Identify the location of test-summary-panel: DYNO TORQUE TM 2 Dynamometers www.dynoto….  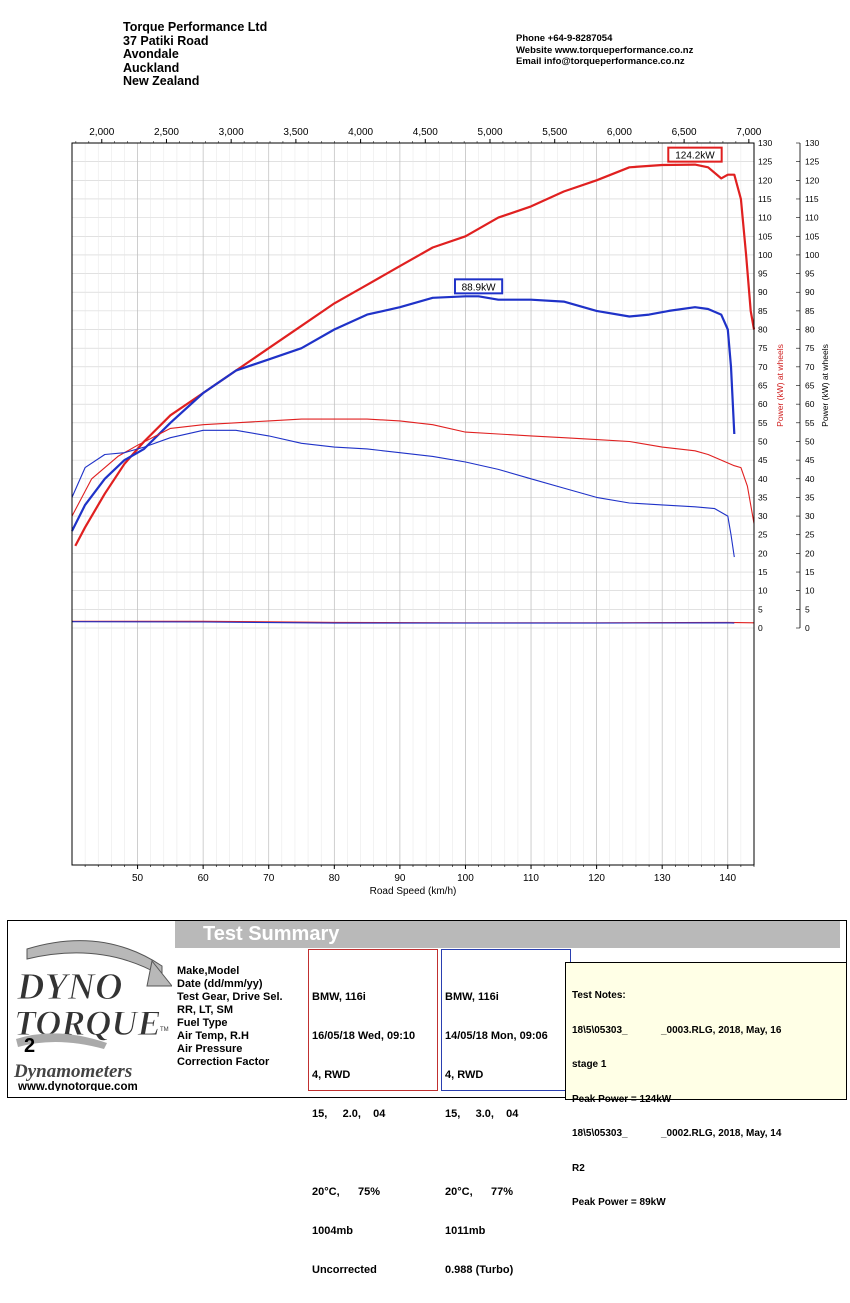
(427, 1009).